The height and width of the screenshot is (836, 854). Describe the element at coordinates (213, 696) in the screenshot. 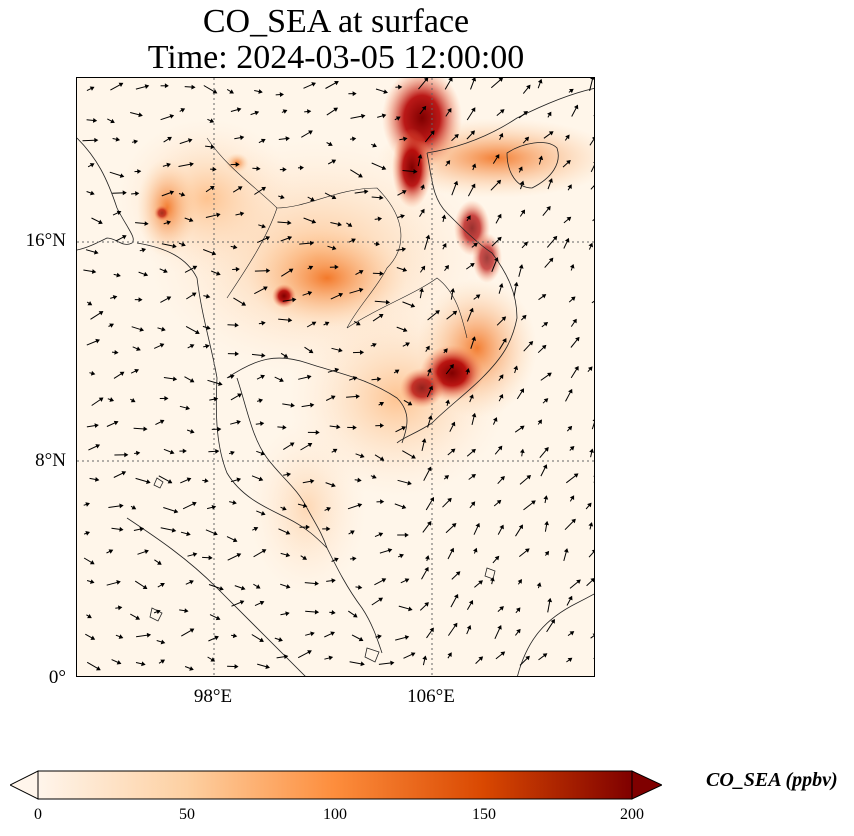

I see `lon-label-98e: 98°E` at that location.